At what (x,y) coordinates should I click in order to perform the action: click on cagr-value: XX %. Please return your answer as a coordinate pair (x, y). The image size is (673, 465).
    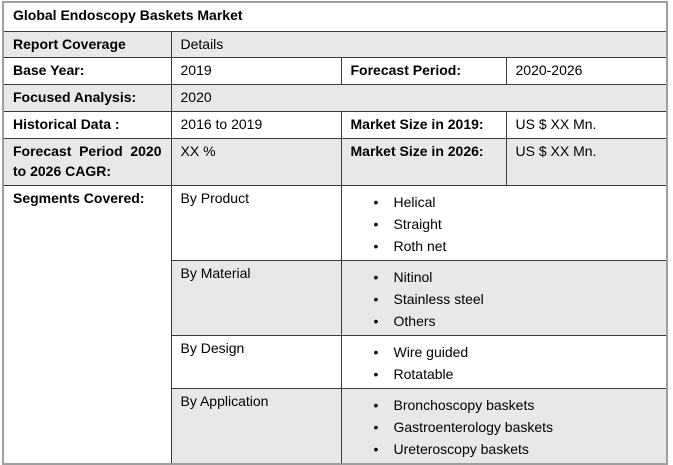
    Looking at the image, I should click on (256, 162).